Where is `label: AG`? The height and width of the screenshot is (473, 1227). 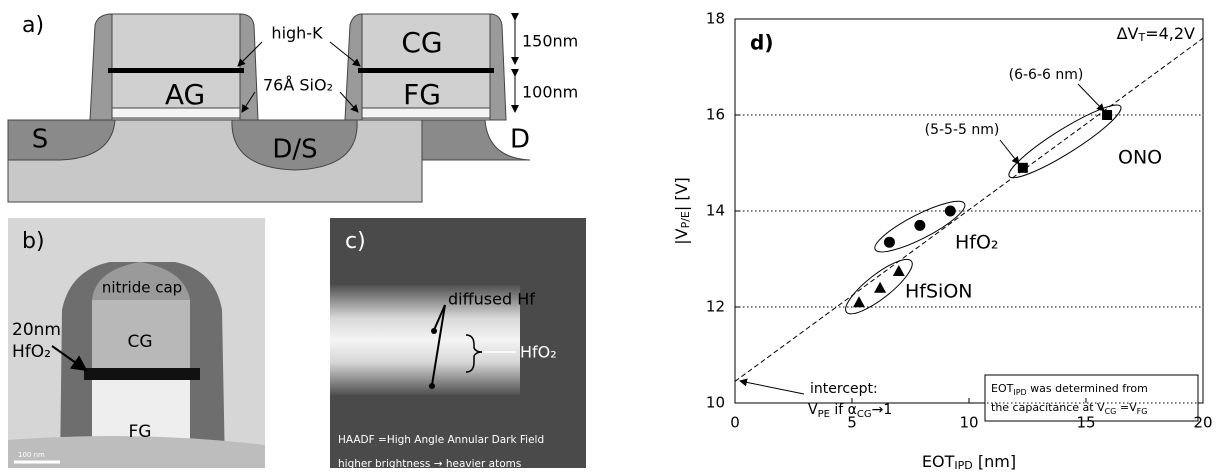
label: AG is located at coordinates (185, 94).